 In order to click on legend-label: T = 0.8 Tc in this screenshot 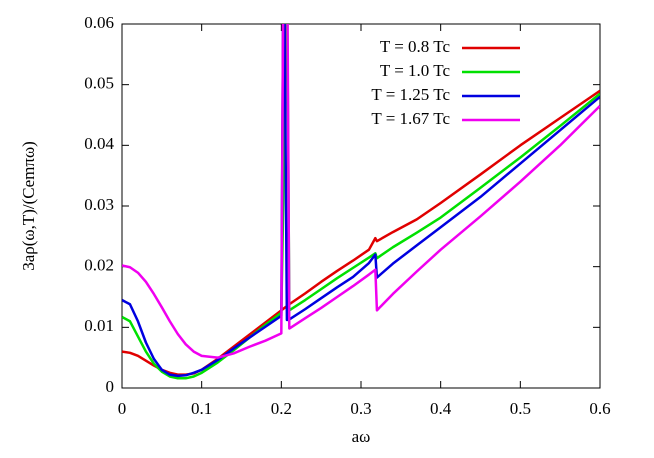, I will do `click(415, 46)`.